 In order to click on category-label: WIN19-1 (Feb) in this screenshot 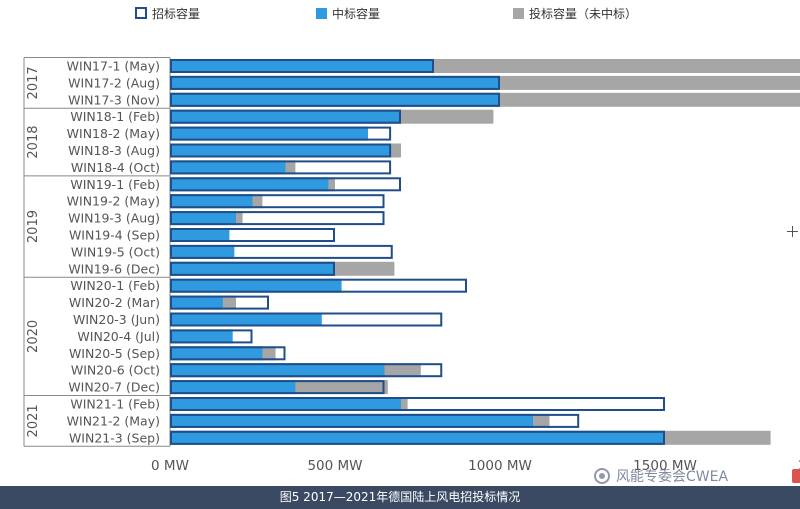, I will do `click(115, 184)`.